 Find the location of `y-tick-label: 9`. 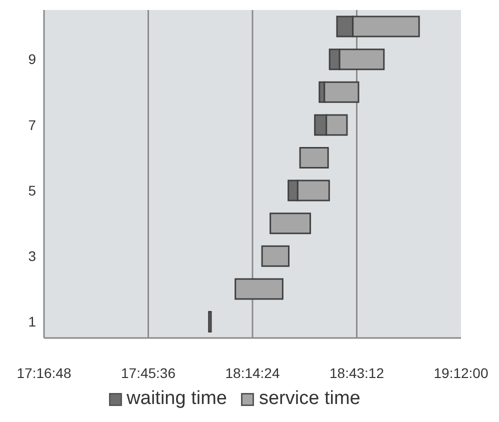

y-tick-label: 9 is located at coordinates (32, 59).